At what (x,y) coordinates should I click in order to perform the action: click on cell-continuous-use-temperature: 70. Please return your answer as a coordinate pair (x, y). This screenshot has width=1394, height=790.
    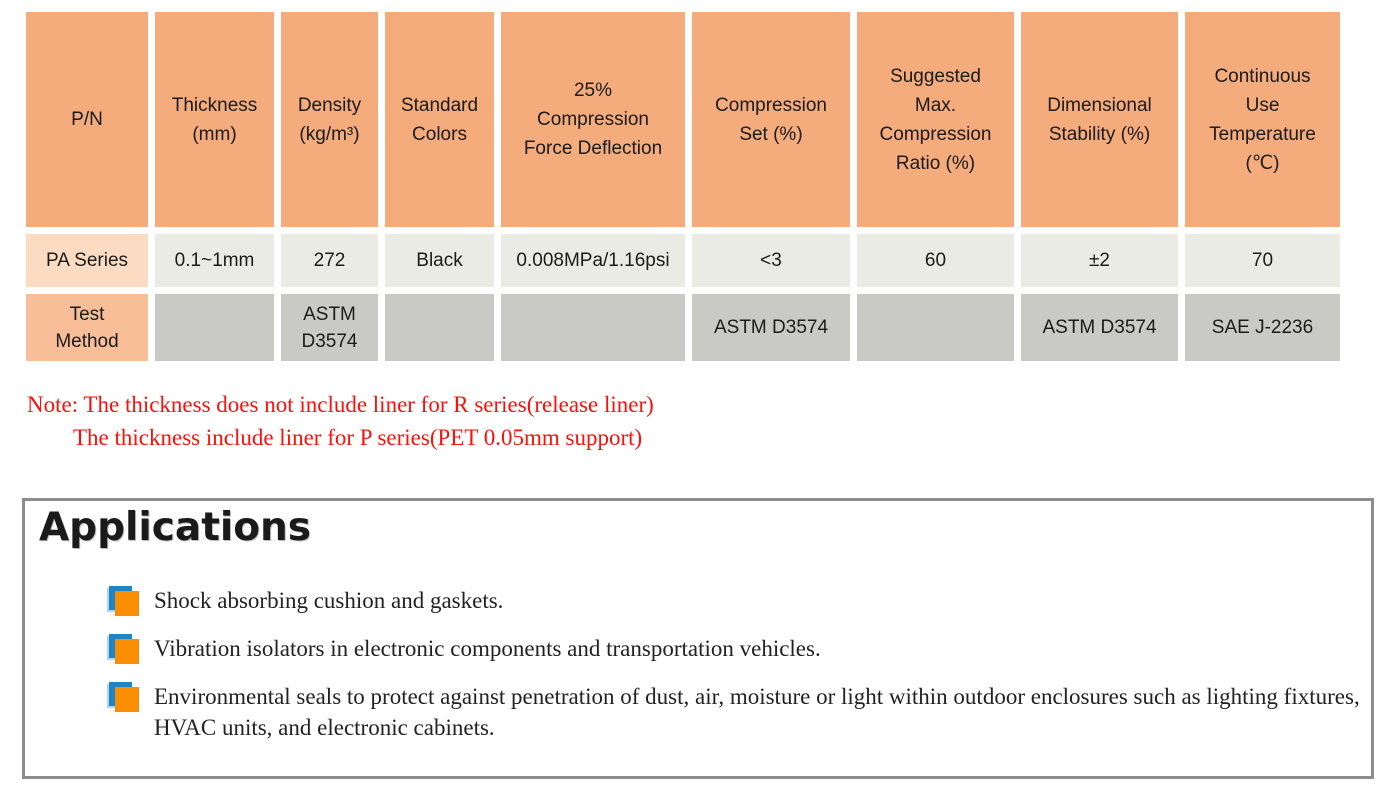
    Looking at the image, I should click on (1262, 260).